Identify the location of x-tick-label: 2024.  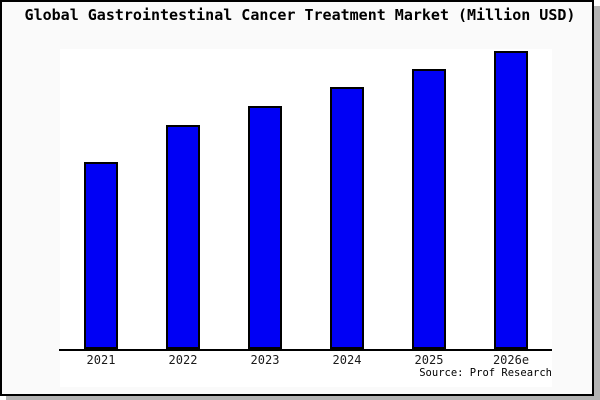
(347, 360).